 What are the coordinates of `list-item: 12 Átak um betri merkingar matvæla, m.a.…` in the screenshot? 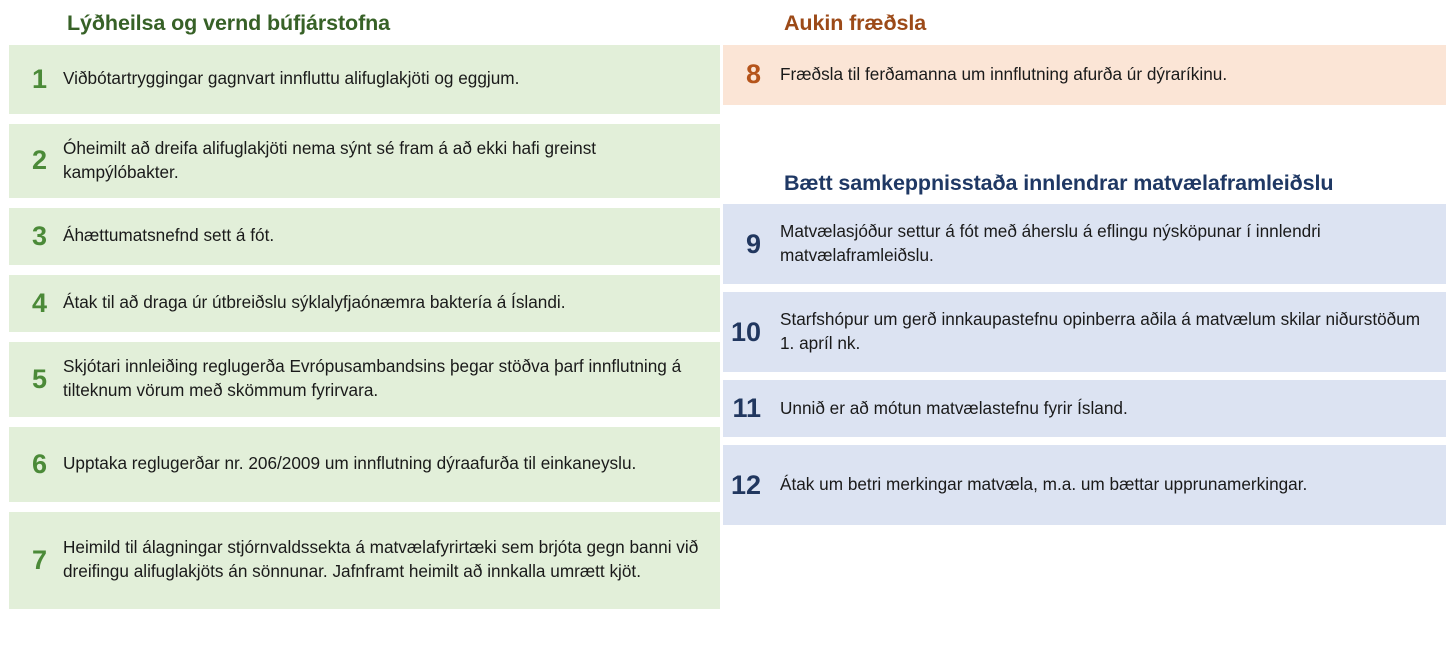 It's located at (1084, 485).